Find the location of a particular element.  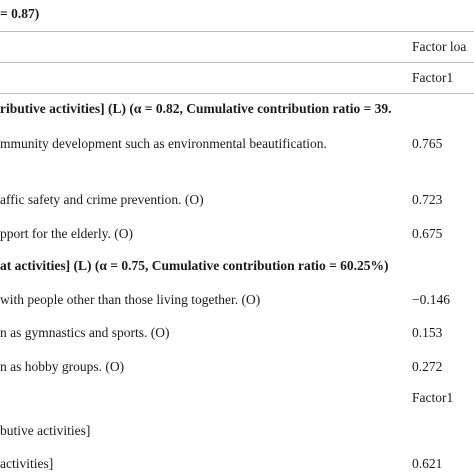

table-row-value: −0.146 is located at coordinates (431, 299).